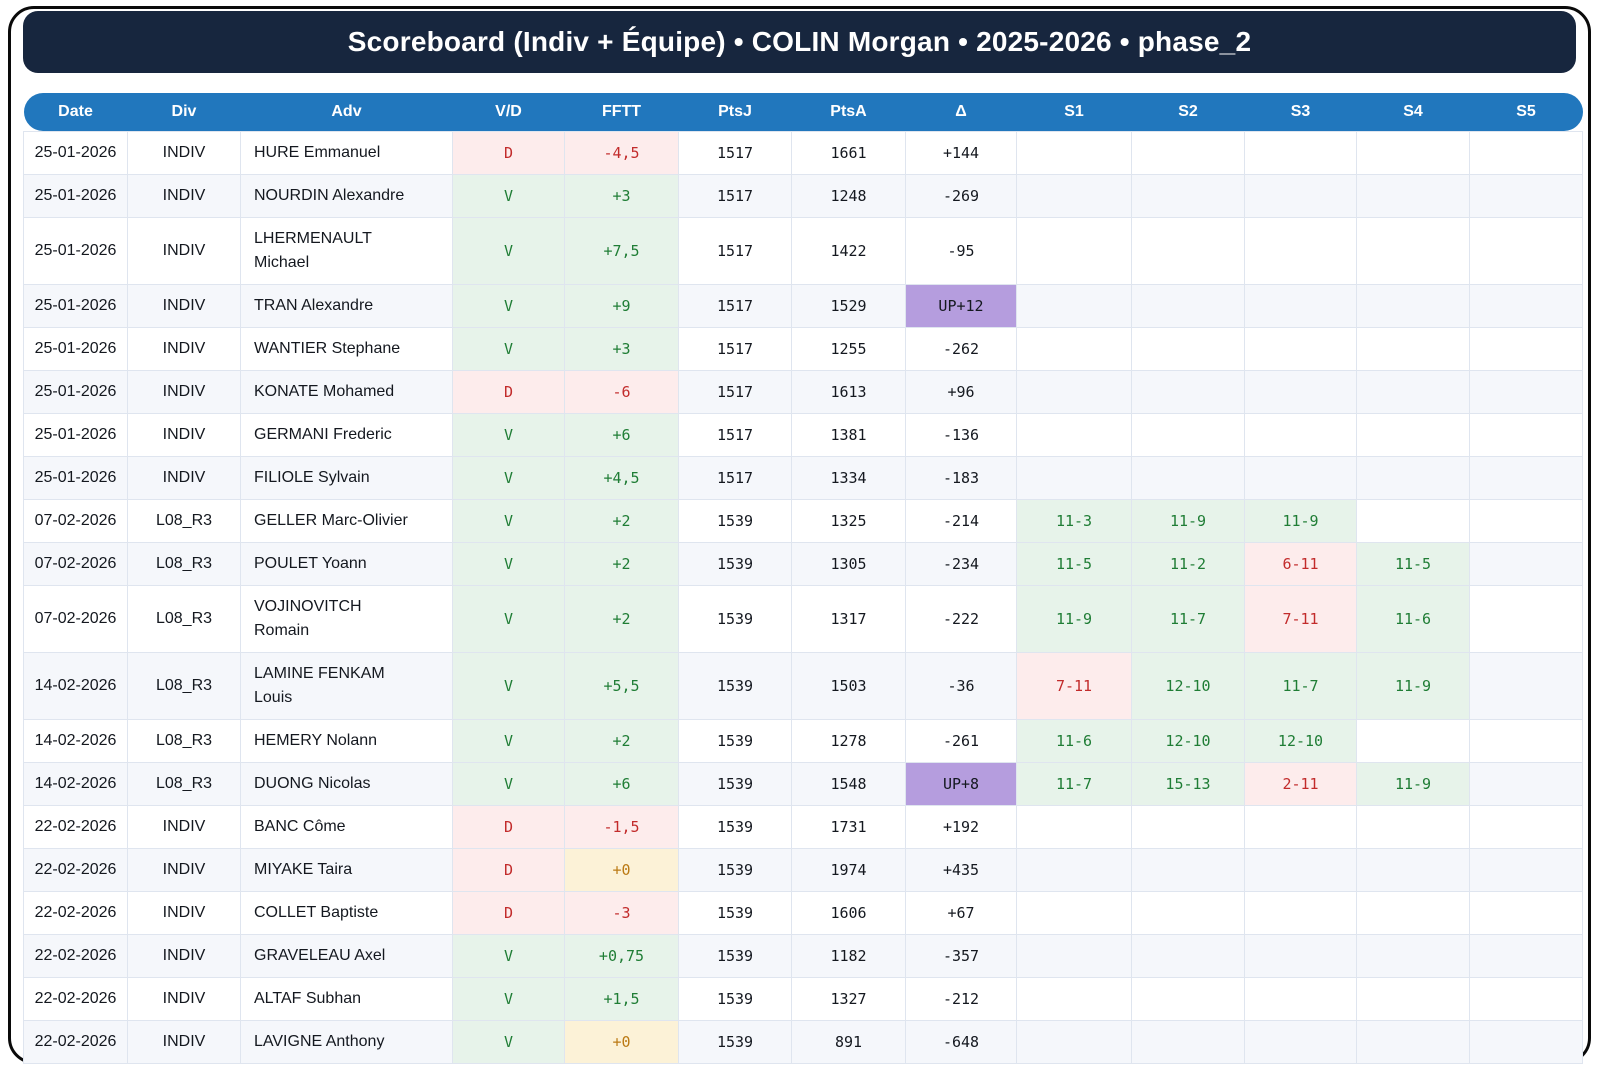  What do you see at coordinates (961, 869) in the screenshot?
I see `cell-delta: +435` at bounding box center [961, 869].